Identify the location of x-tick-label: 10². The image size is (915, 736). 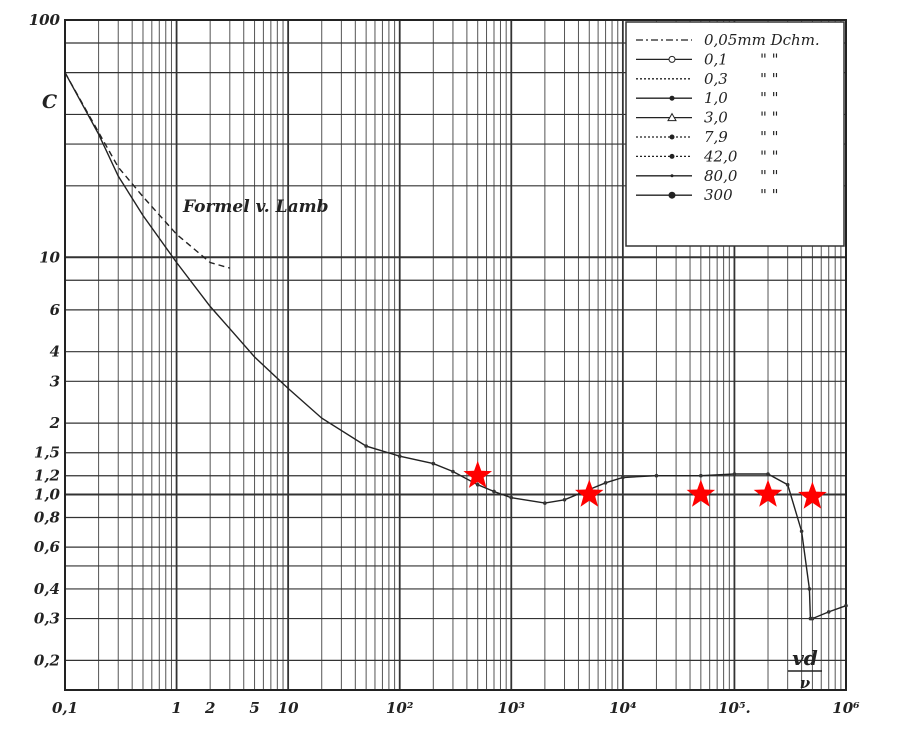
(400, 708).